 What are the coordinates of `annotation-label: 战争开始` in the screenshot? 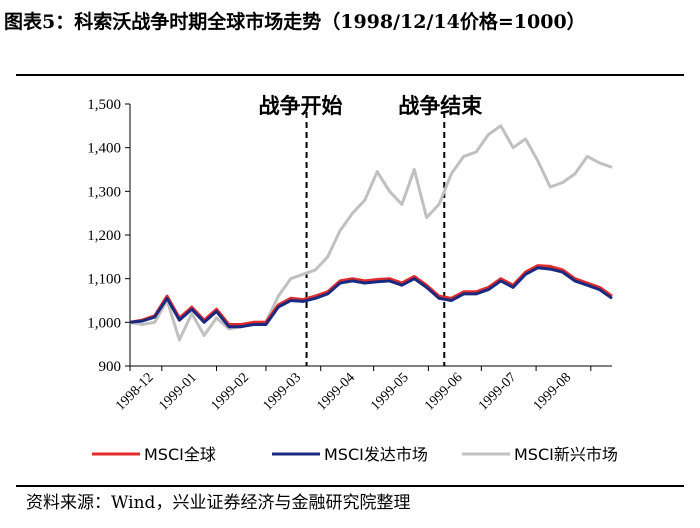 It's located at (301, 106).